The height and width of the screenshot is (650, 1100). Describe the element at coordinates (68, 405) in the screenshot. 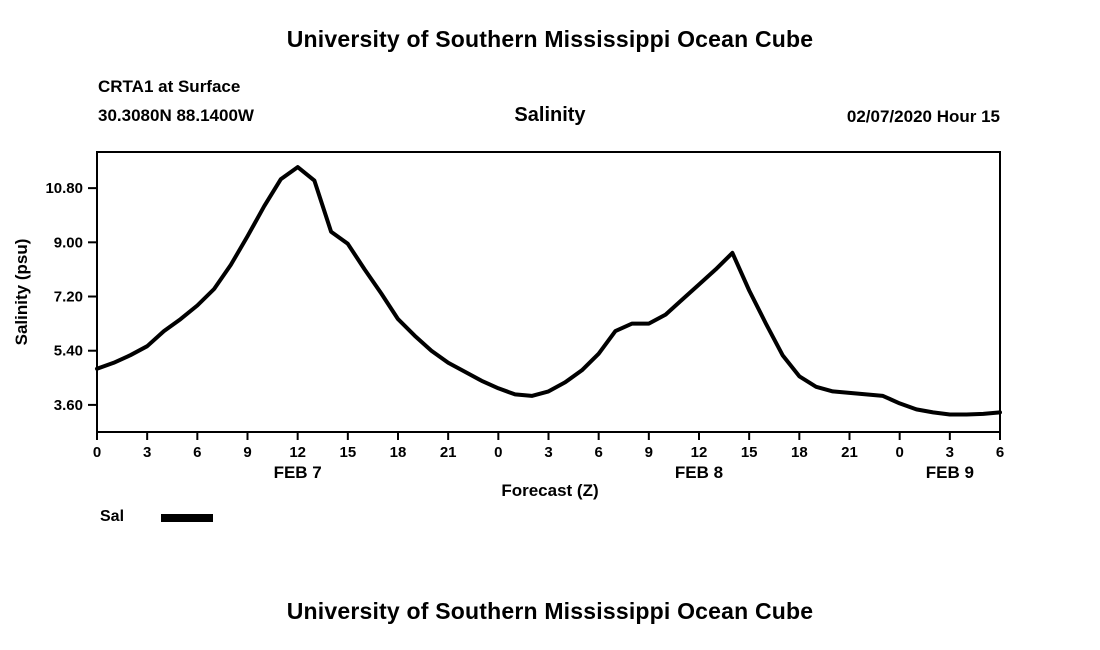

I see `y-tick-label: 3.60` at that location.